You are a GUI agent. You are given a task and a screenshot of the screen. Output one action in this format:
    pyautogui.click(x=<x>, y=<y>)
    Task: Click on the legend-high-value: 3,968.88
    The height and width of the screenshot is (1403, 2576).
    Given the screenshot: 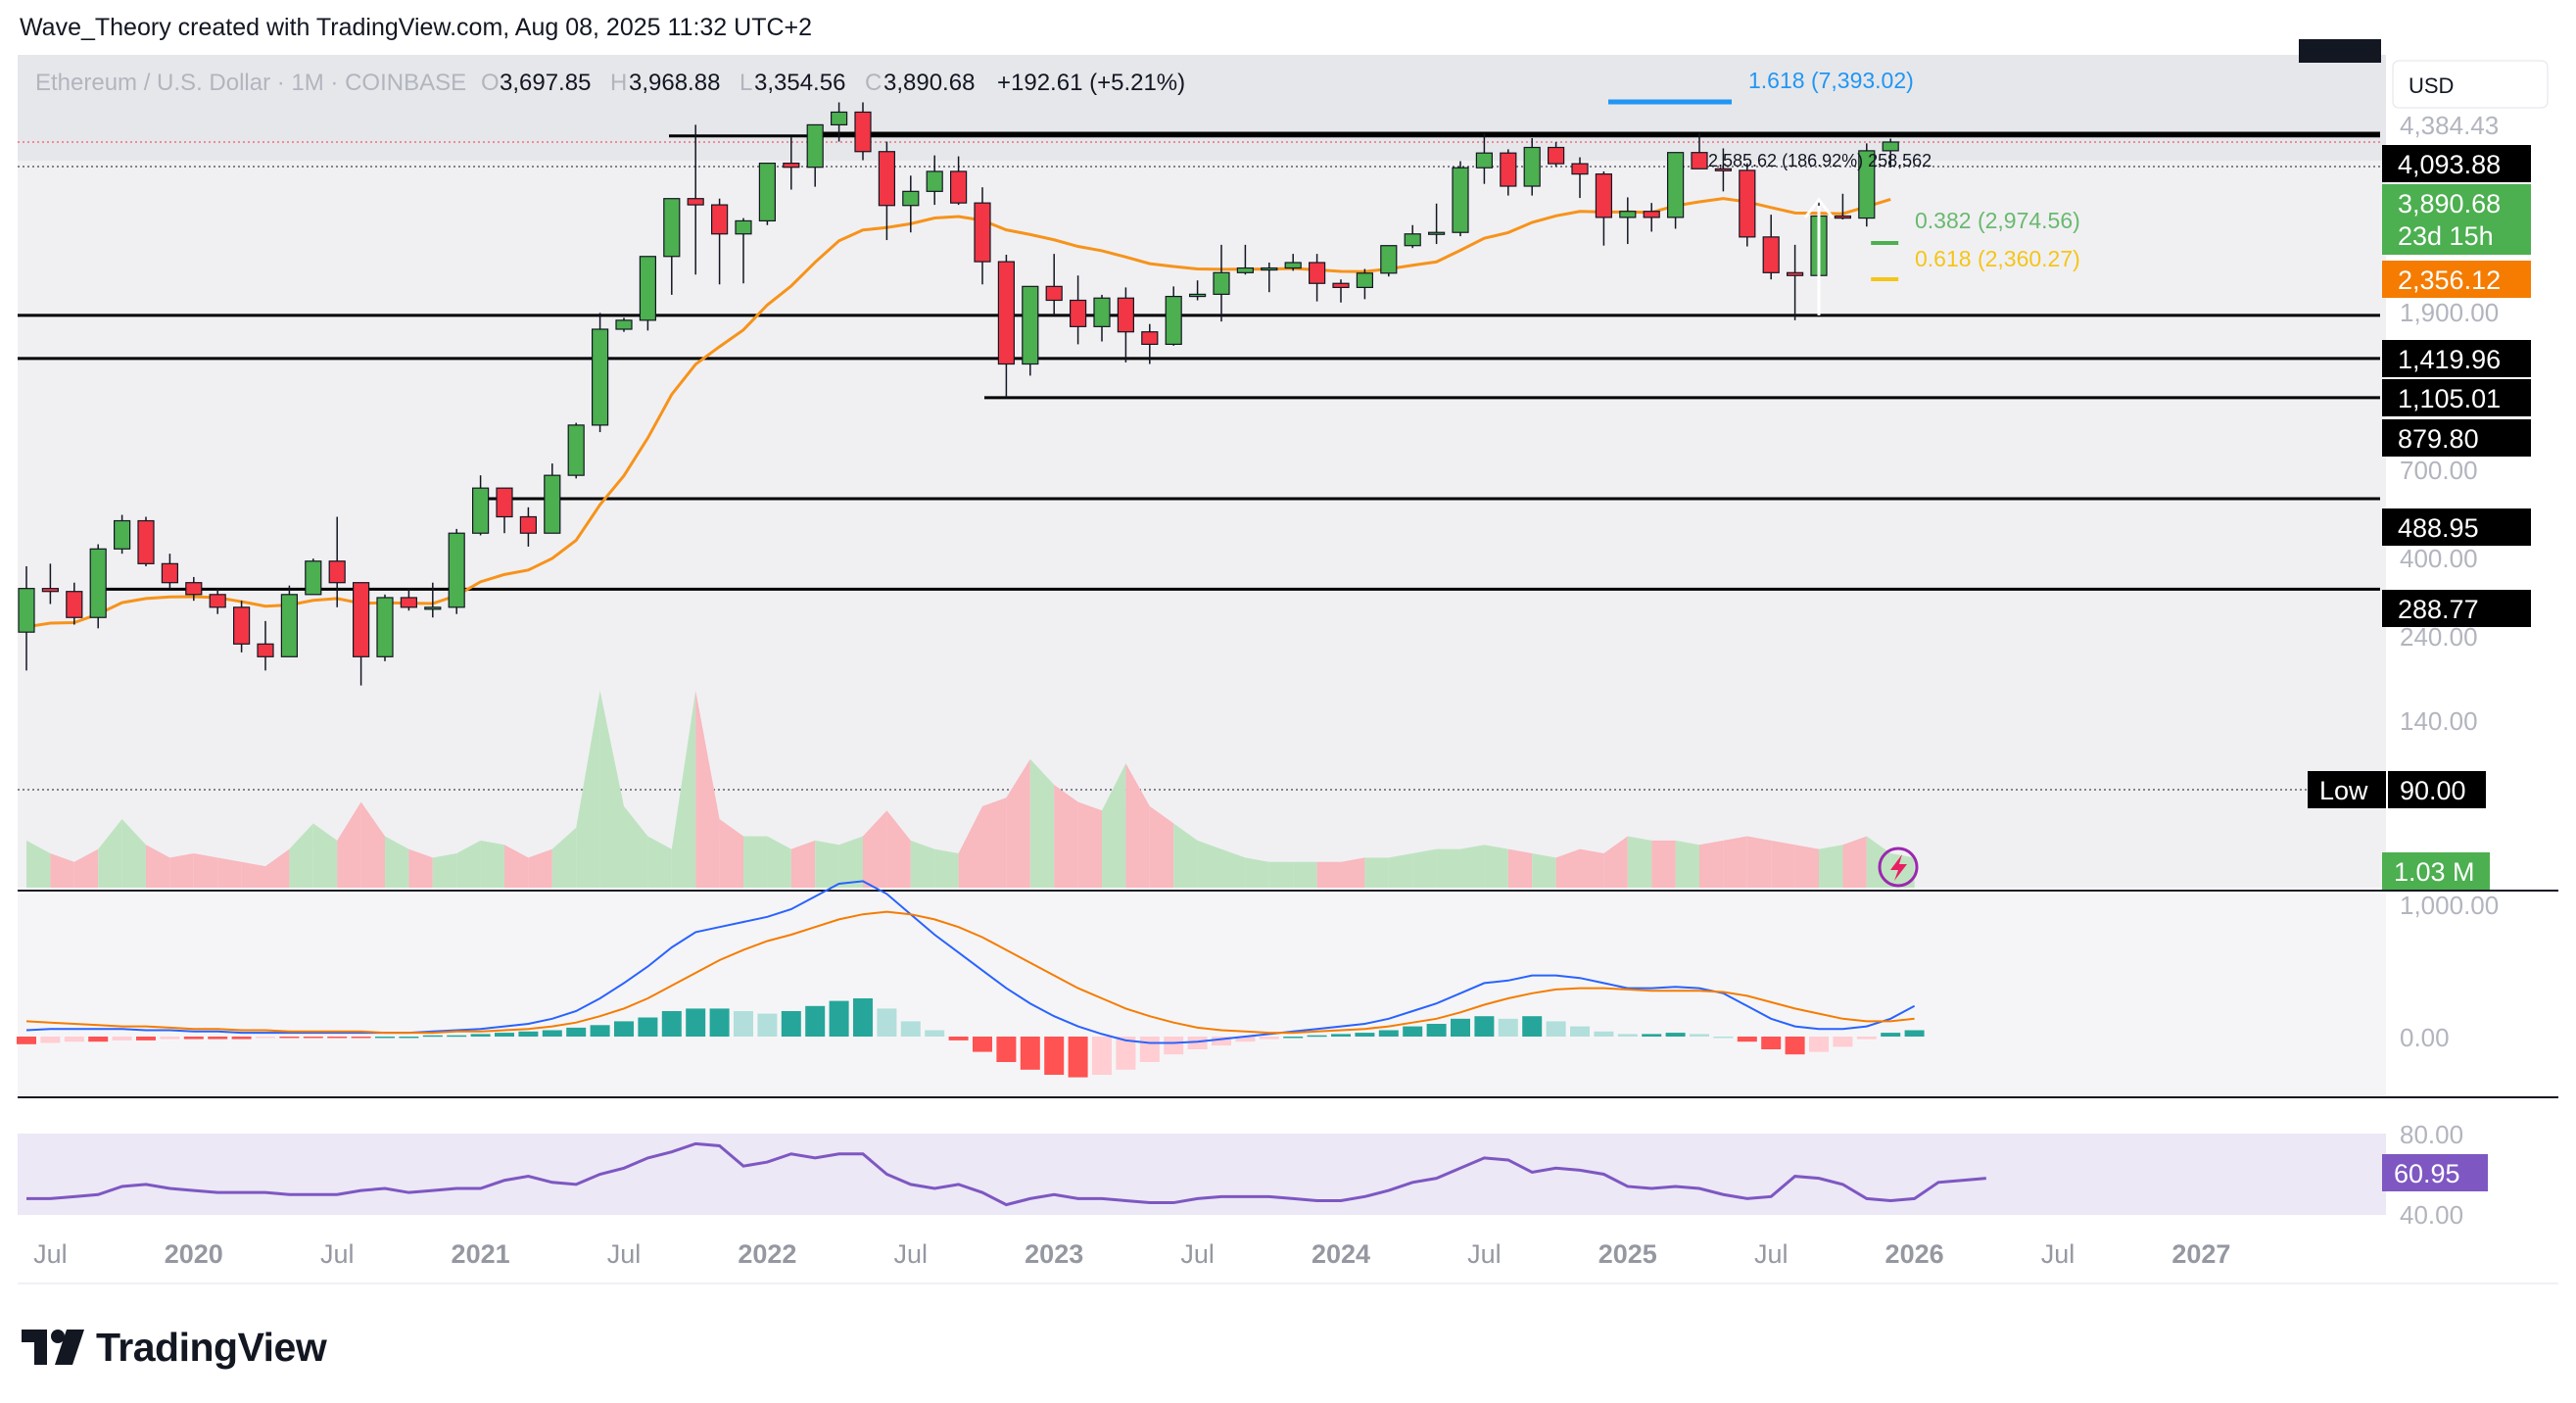 What is the action you would take?
    pyautogui.click(x=674, y=83)
    